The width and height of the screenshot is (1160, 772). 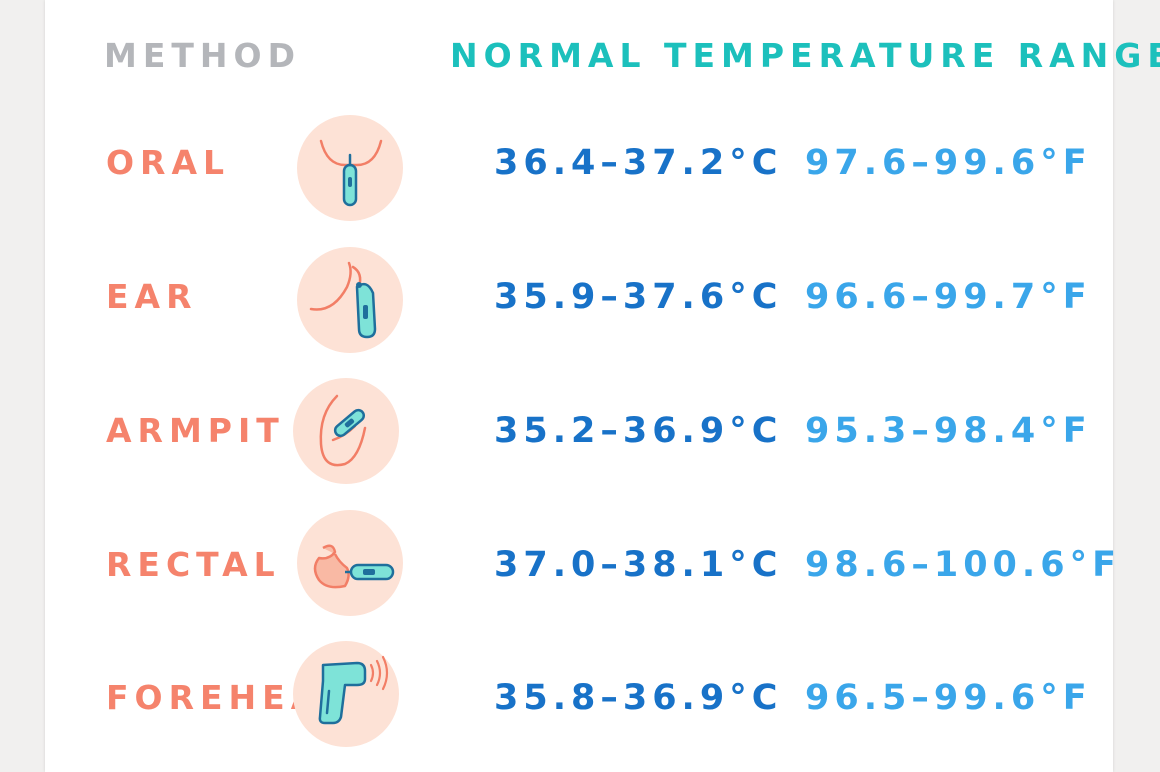 What do you see at coordinates (948, 698) in the screenshot?
I see `fahrenheit-range-forehead: 96.5–99.6°F` at bounding box center [948, 698].